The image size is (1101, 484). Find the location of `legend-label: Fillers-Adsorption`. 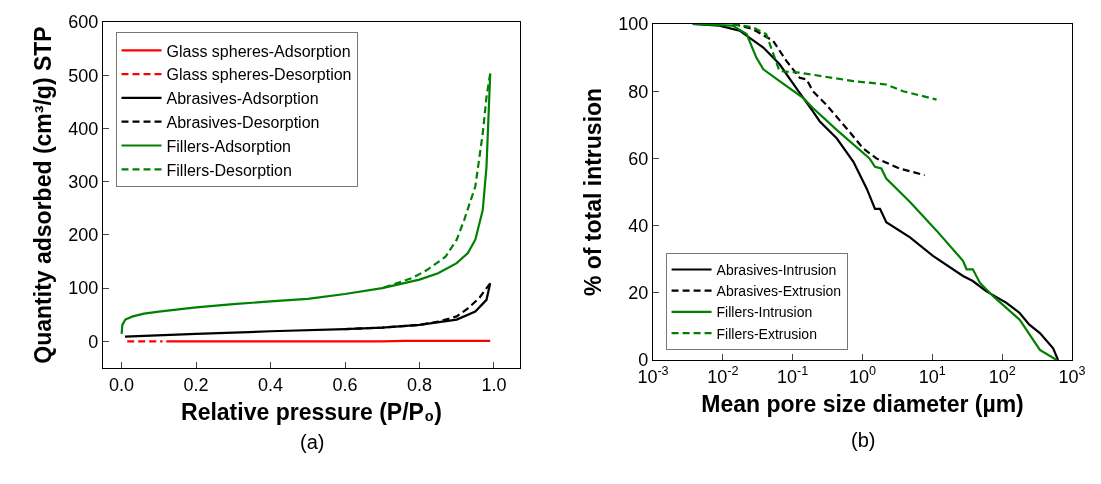

legend-label: Fillers-Adsorption is located at coordinates (228, 146).